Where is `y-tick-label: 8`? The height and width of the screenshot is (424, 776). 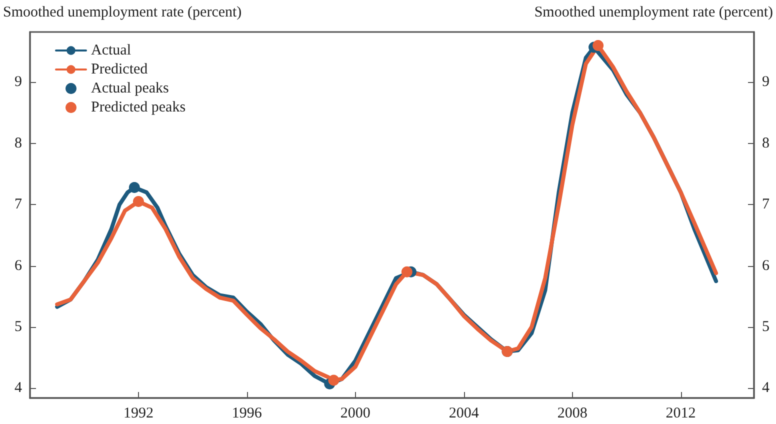
y-tick-label: 8 is located at coordinates (18, 143).